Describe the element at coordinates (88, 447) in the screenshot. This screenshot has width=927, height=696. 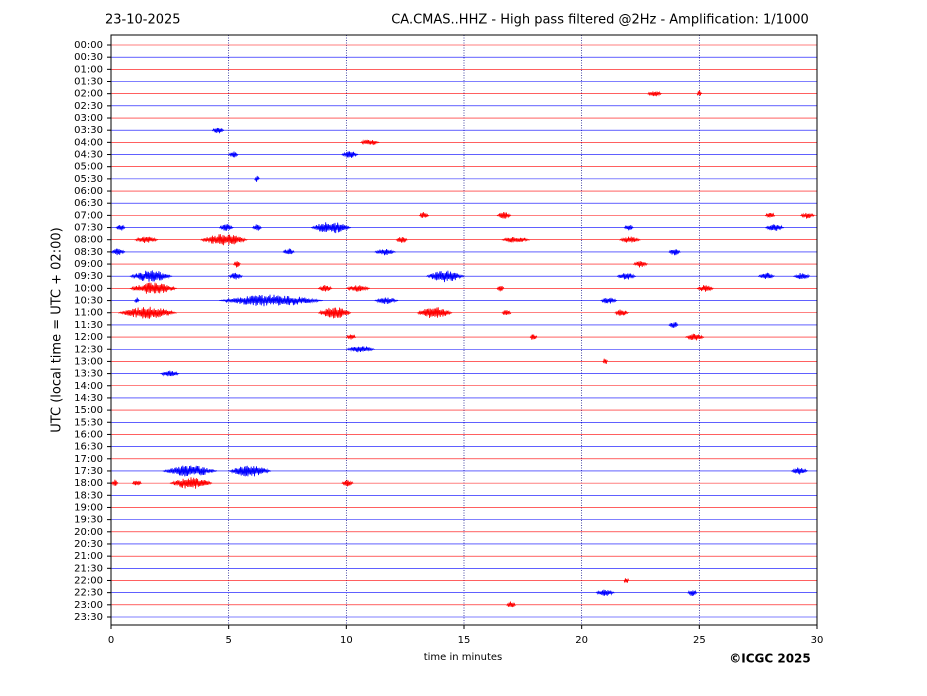
I see `y-tick-label: 16:30` at that location.